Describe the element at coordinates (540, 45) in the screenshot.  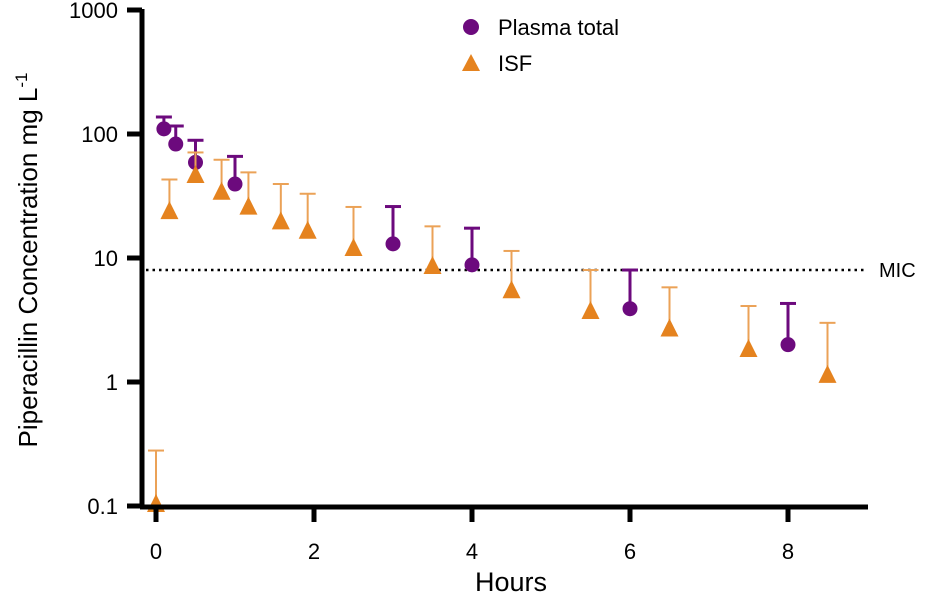
I see `legend: Plasma total ISF` at that location.